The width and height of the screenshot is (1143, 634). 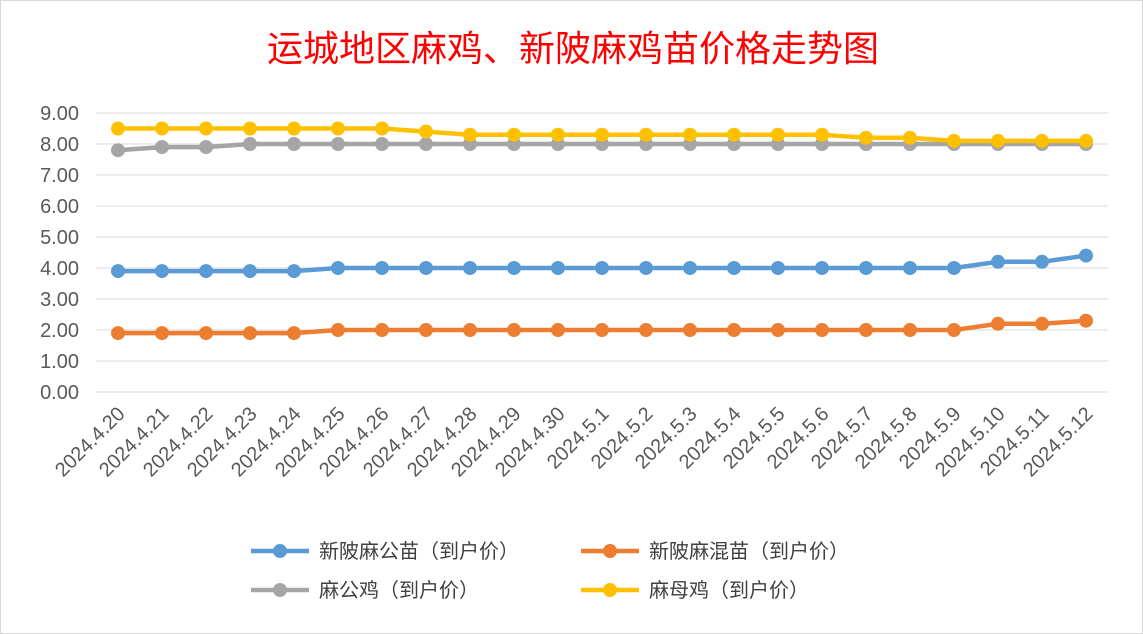 I want to click on legend-item: 新陂麻公苗（到户价）, so click(x=385, y=551).